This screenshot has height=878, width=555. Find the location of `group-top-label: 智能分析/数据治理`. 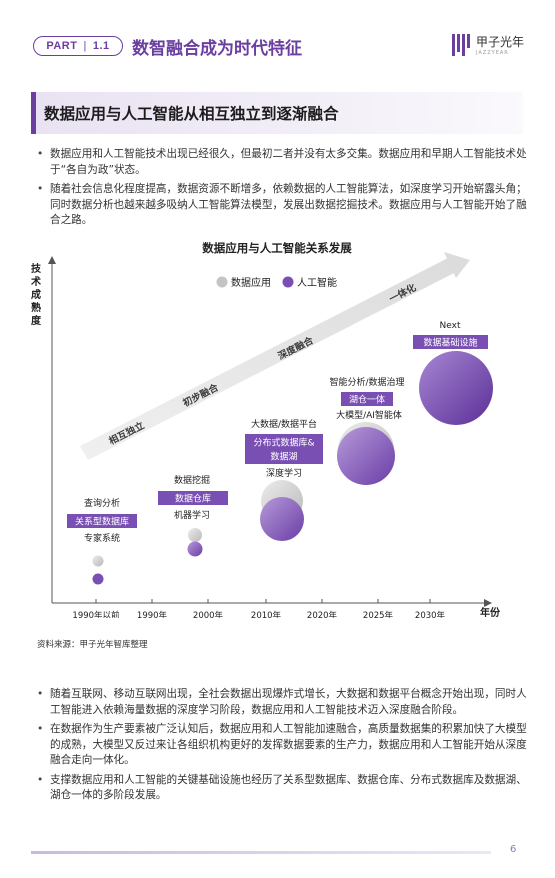

group-top-label: 智能分析/数据治理 is located at coordinates (366, 382).